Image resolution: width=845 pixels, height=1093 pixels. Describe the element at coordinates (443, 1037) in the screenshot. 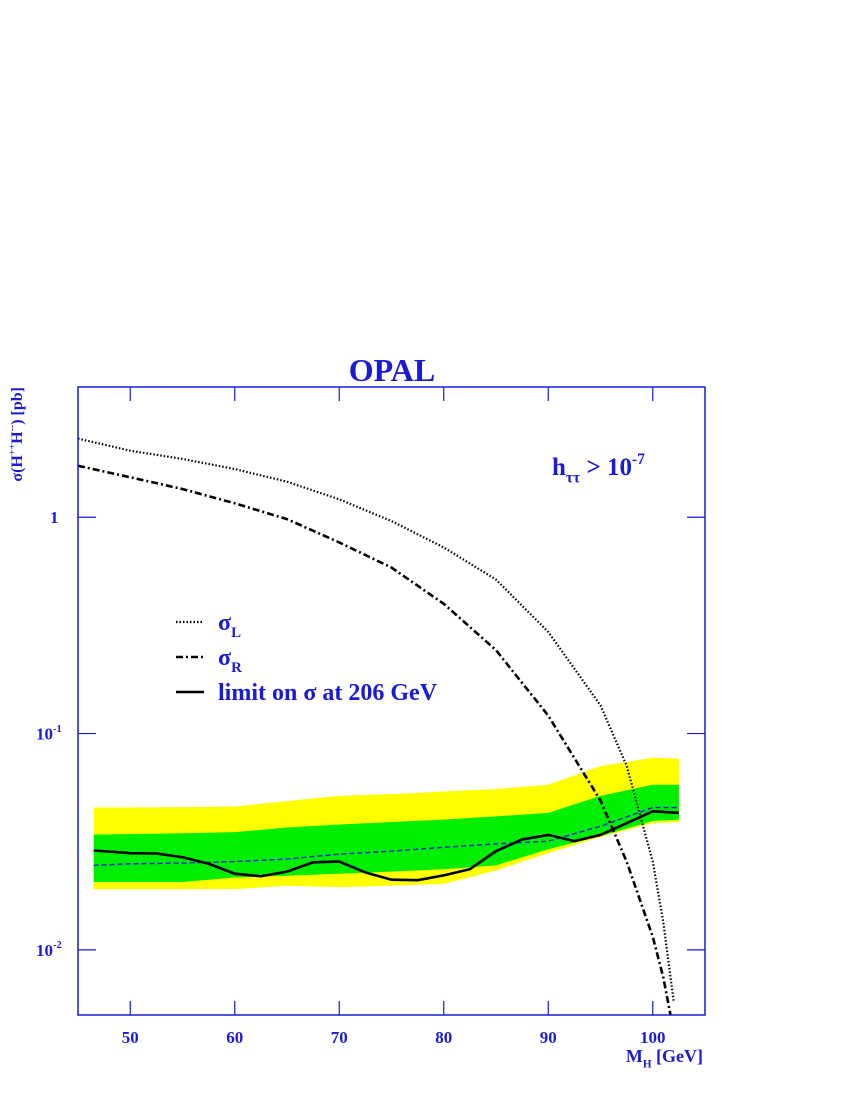

I see `x-tick-label: 80` at that location.